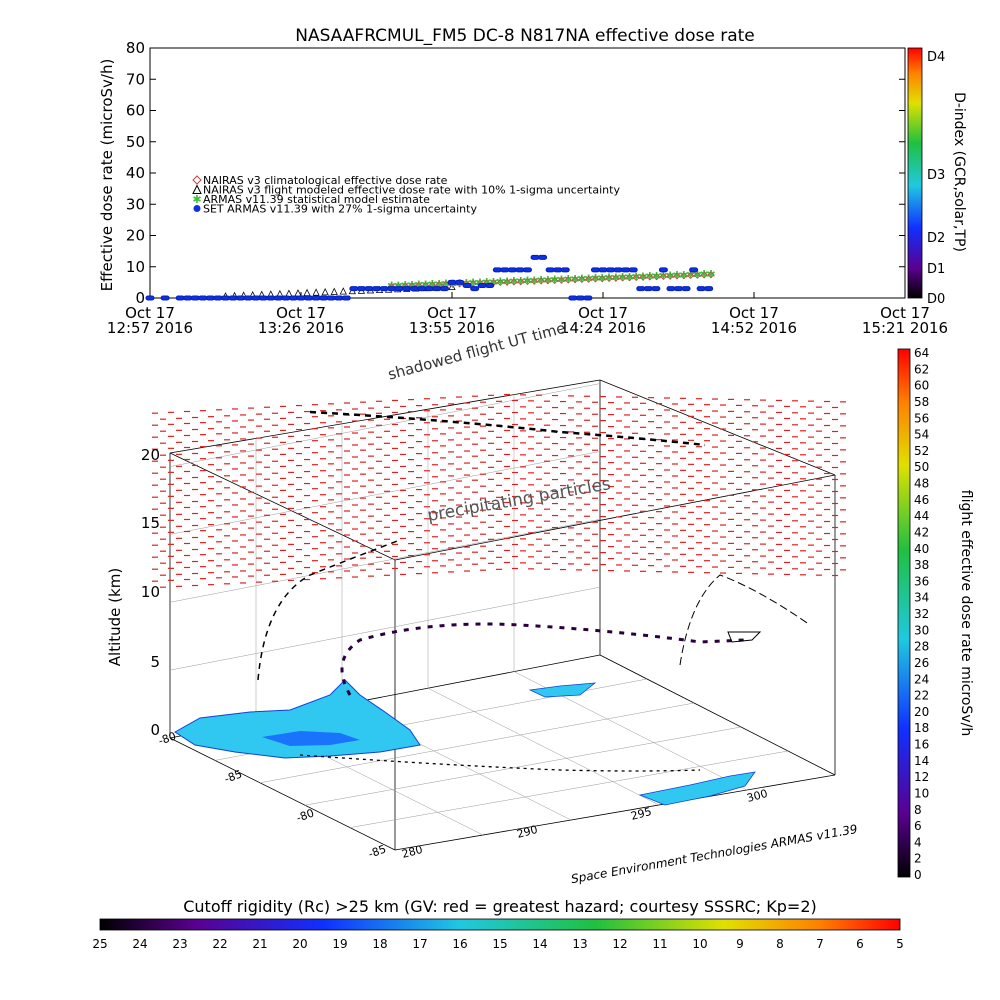  I want to click on latitude-tick-label: -85, so click(377, 851).